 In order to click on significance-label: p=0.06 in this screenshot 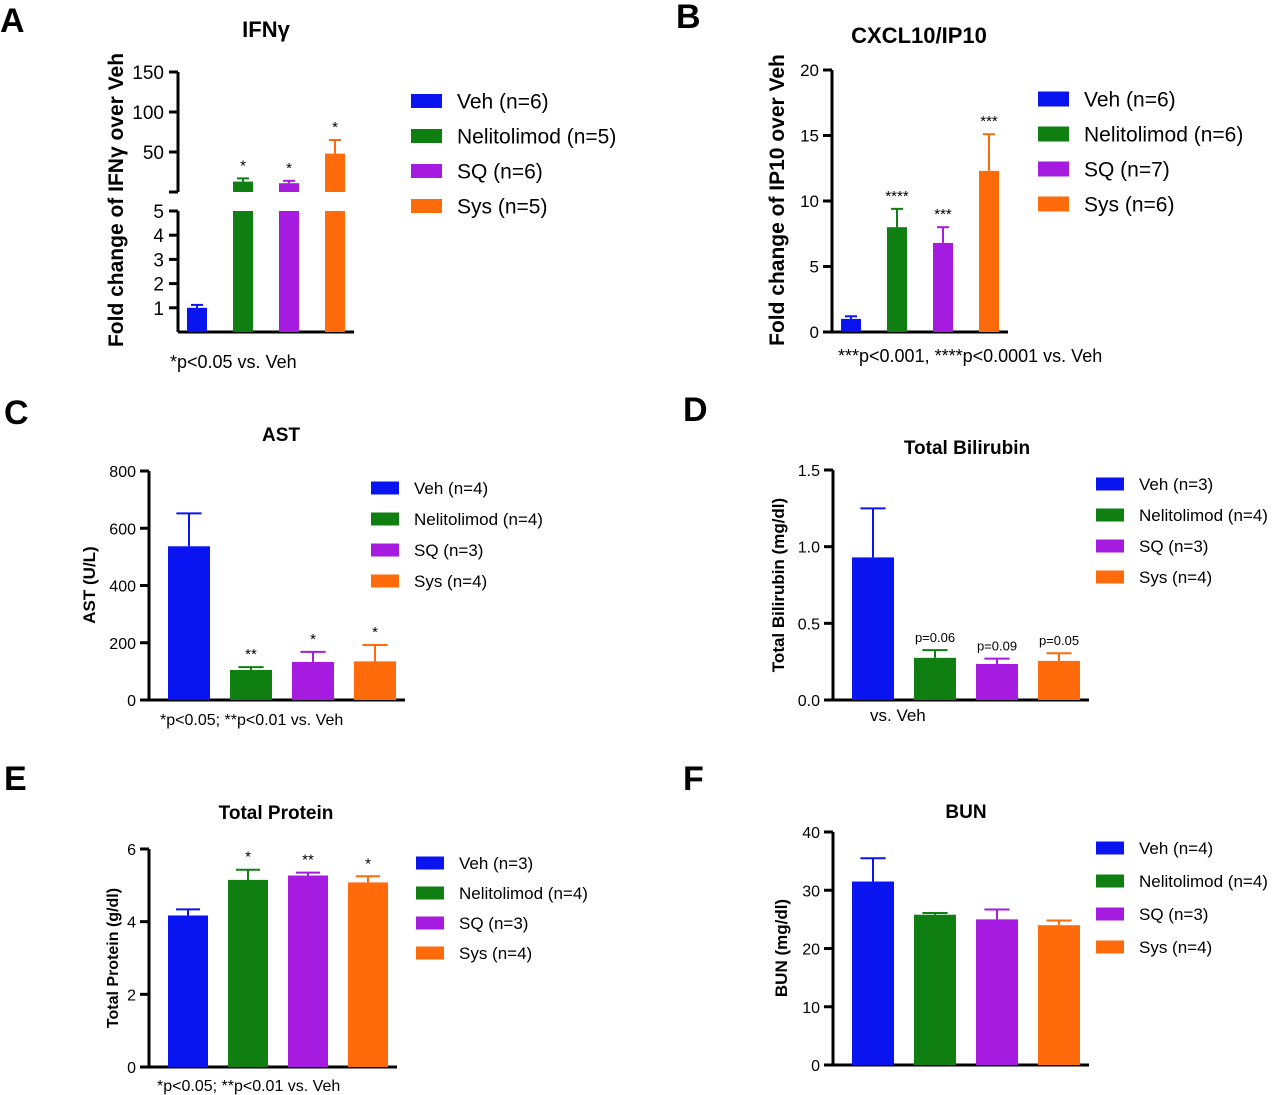, I will do `click(935, 637)`.